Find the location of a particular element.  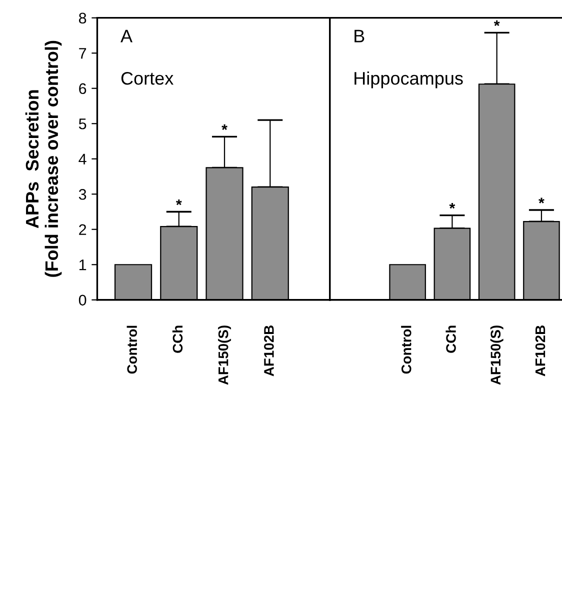

y-tick-label: 7 is located at coordinates (82, 53).